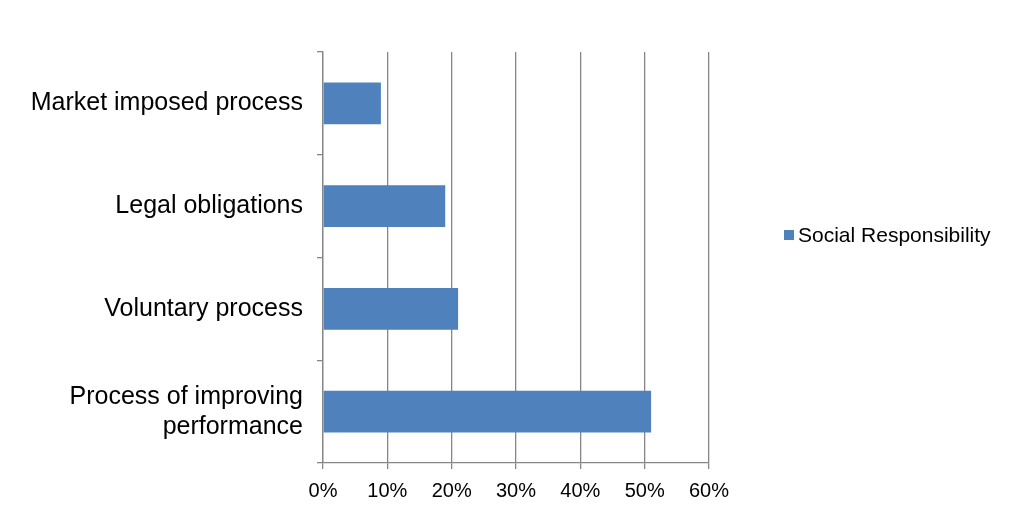  I want to click on x-tick-label: 10%, so click(387, 489).